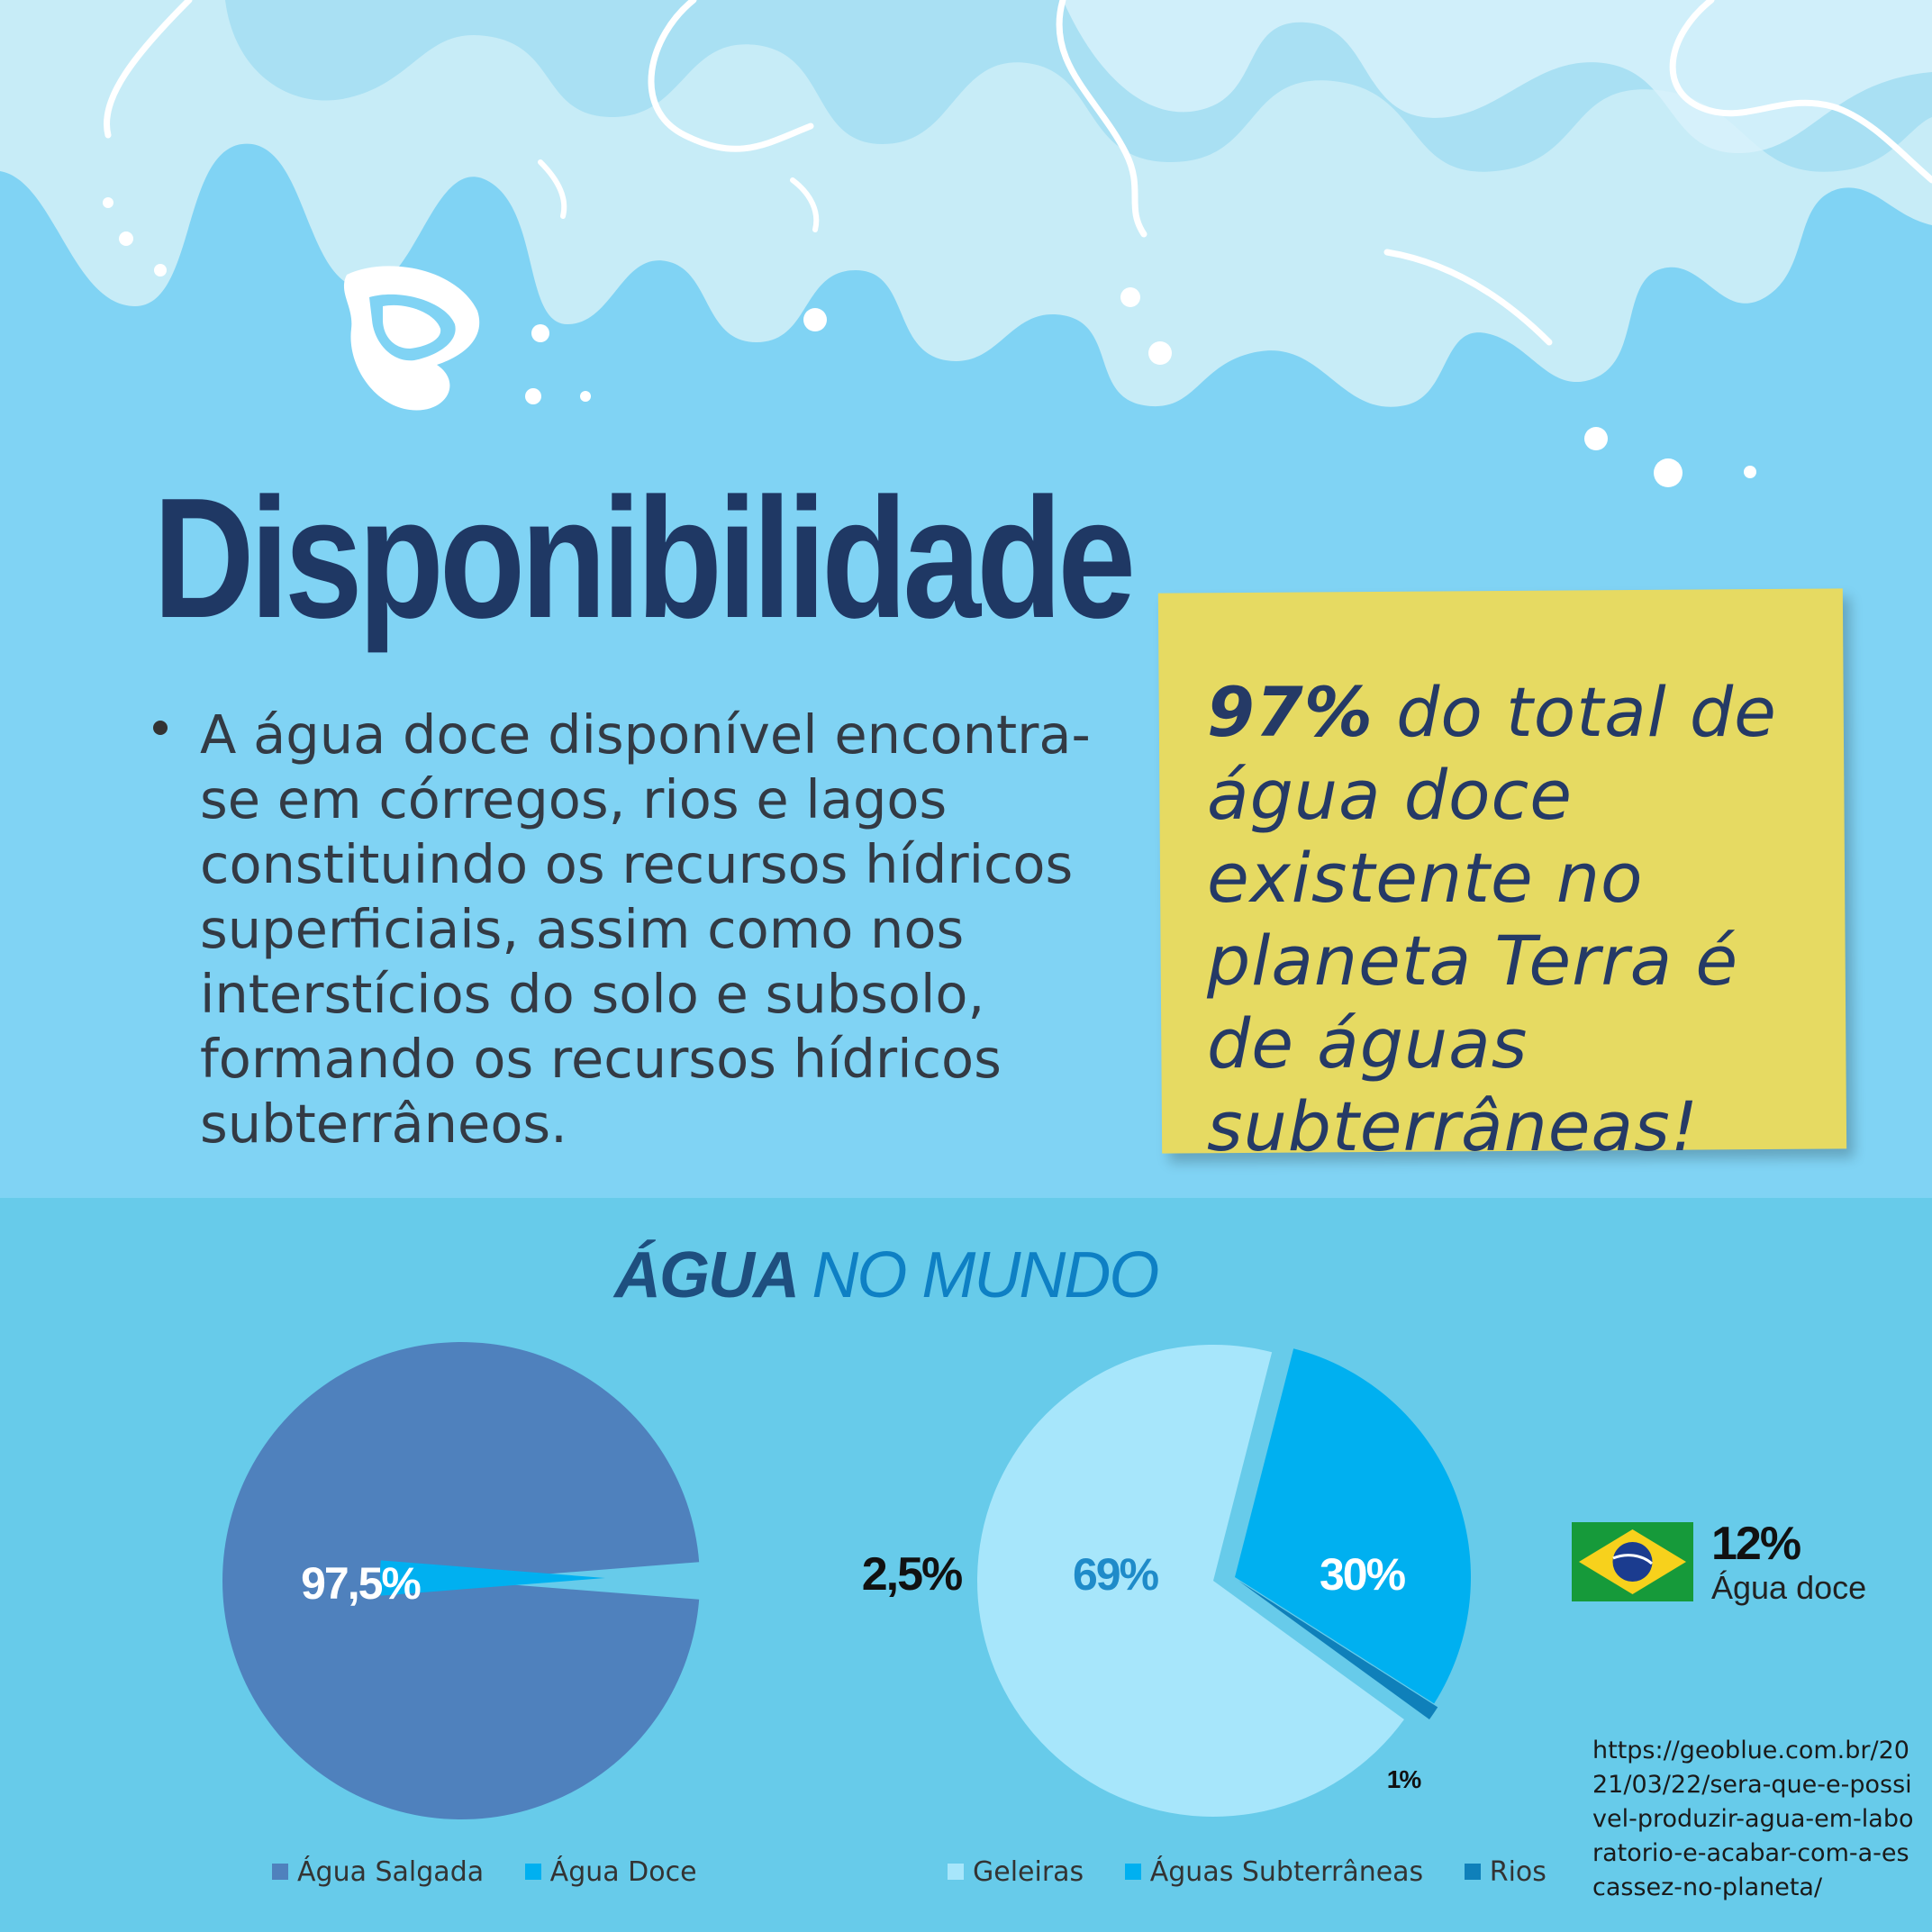 The height and width of the screenshot is (1932, 1932). I want to click on brazil-label: Água doce, so click(1789, 1587).